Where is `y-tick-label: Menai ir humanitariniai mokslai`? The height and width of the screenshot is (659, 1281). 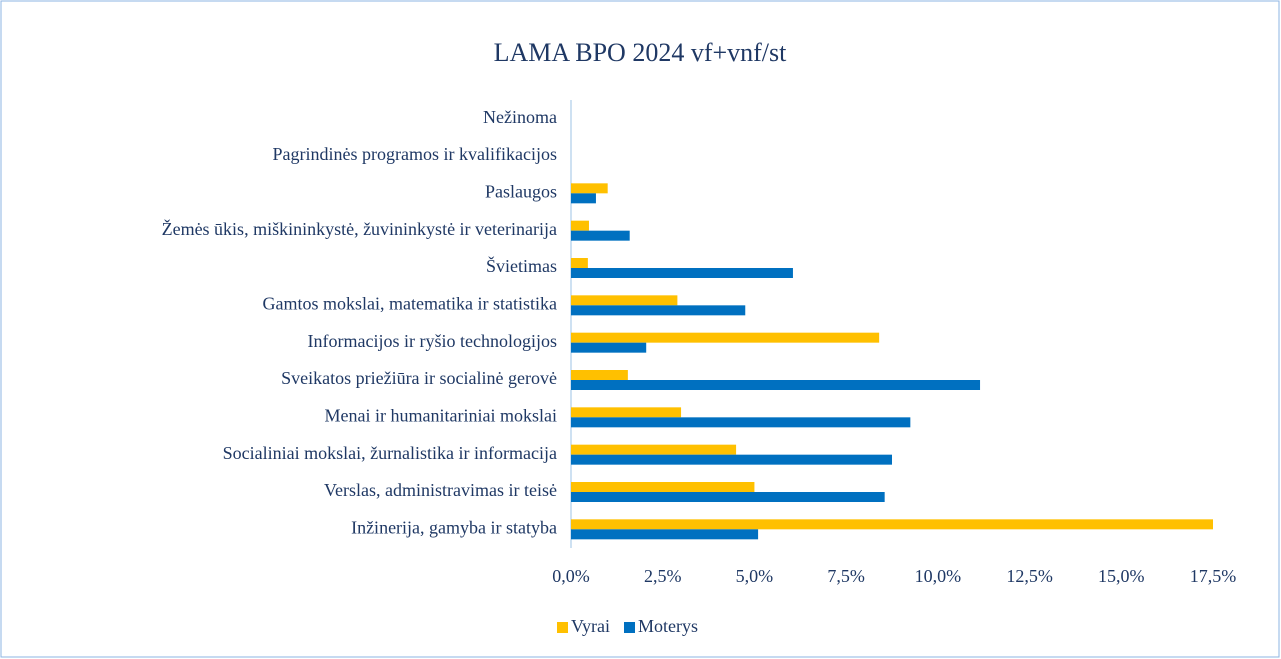
y-tick-label: Menai ir humanitariniai mokslai is located at coordinates (441, 415).